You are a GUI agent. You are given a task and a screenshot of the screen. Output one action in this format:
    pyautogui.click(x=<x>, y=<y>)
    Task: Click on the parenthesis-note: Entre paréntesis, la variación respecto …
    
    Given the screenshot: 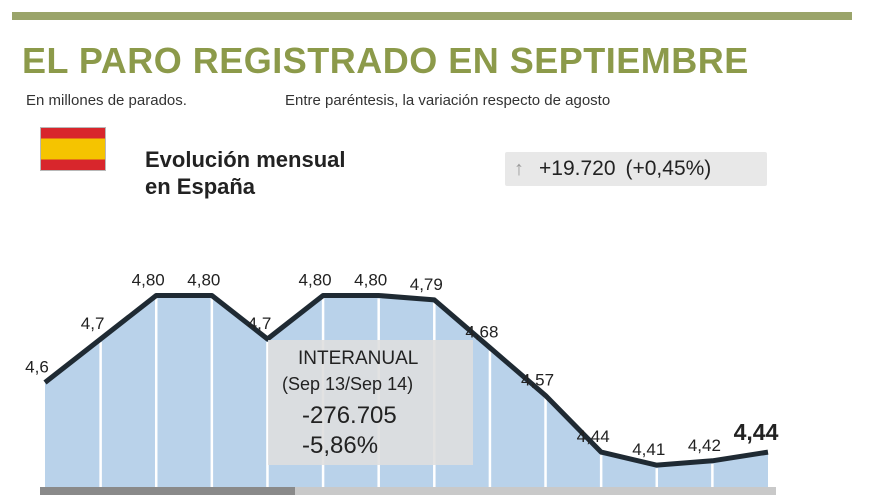 What is the action you would take?
    pyautogui.click(x=448, y=100)
    